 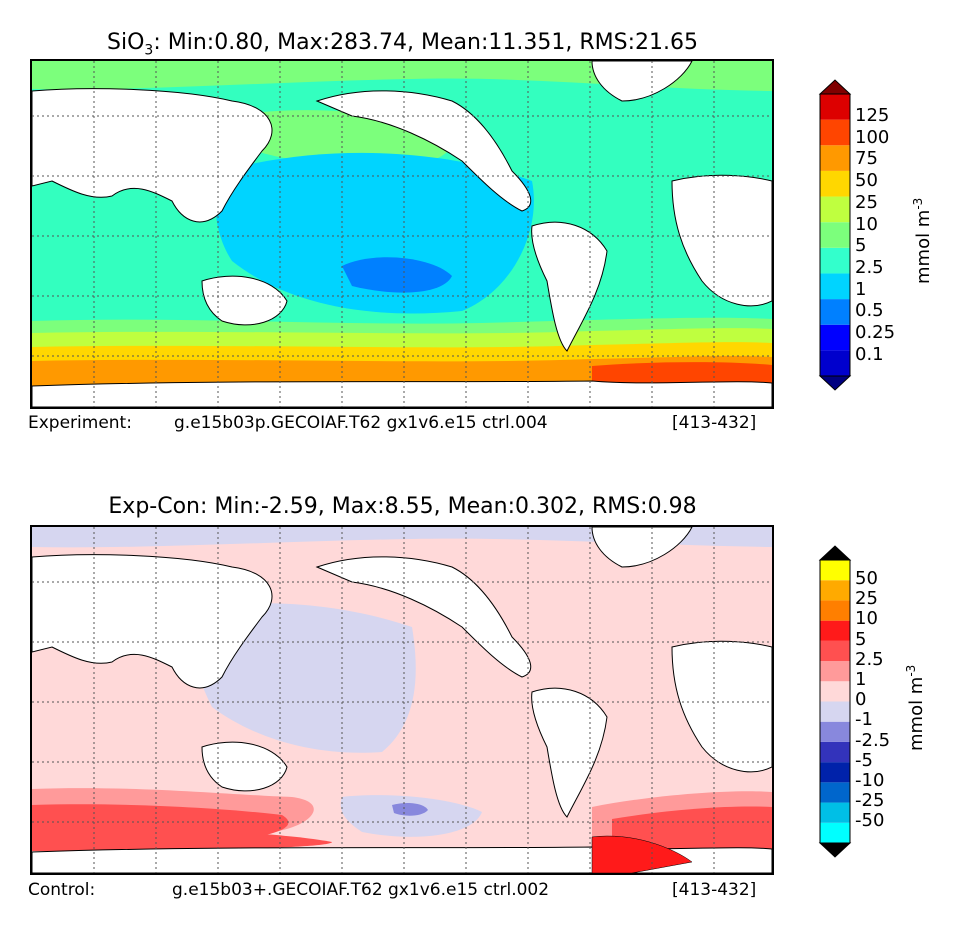 I want to click on bottom-colorbar-graphic, so click(x=835, y=701).